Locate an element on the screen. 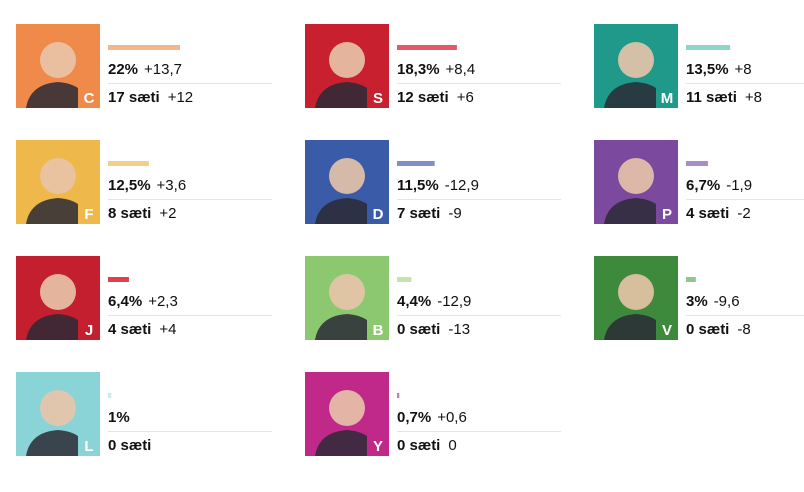 This screenshot has height=492, width=804. share: 12,5% is located at coordinates (129, 185).